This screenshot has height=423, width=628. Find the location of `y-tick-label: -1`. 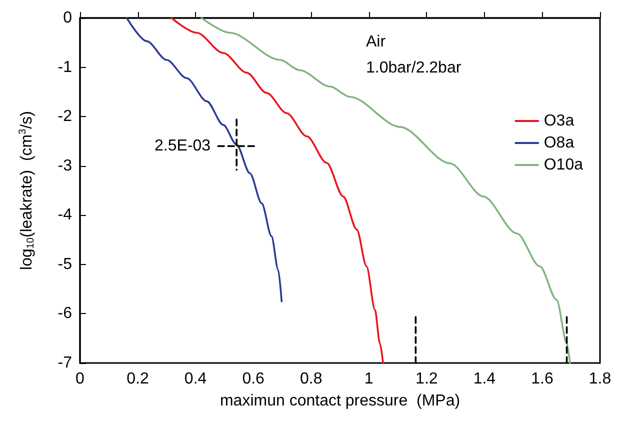

y-tick-label: -1 is located at coordinates (65, 67).